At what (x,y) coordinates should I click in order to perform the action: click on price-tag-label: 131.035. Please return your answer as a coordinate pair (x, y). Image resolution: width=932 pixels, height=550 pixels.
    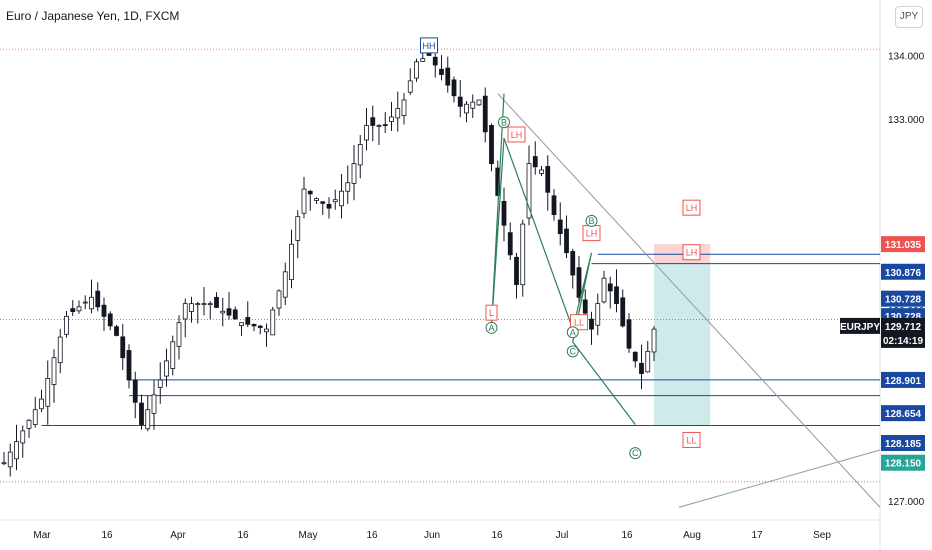
    Looking at the image, I should click on (903, 245).